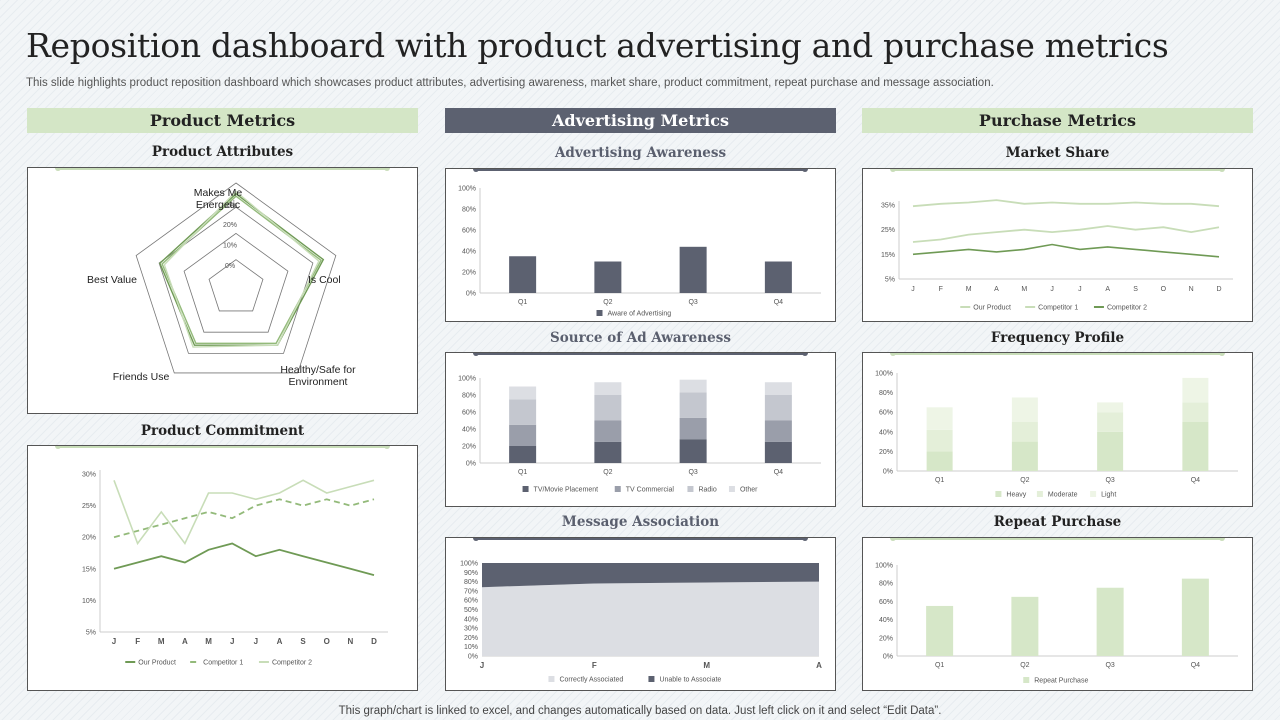  I want to click on radar-axis-label: Is Cool, so click(324, 280).